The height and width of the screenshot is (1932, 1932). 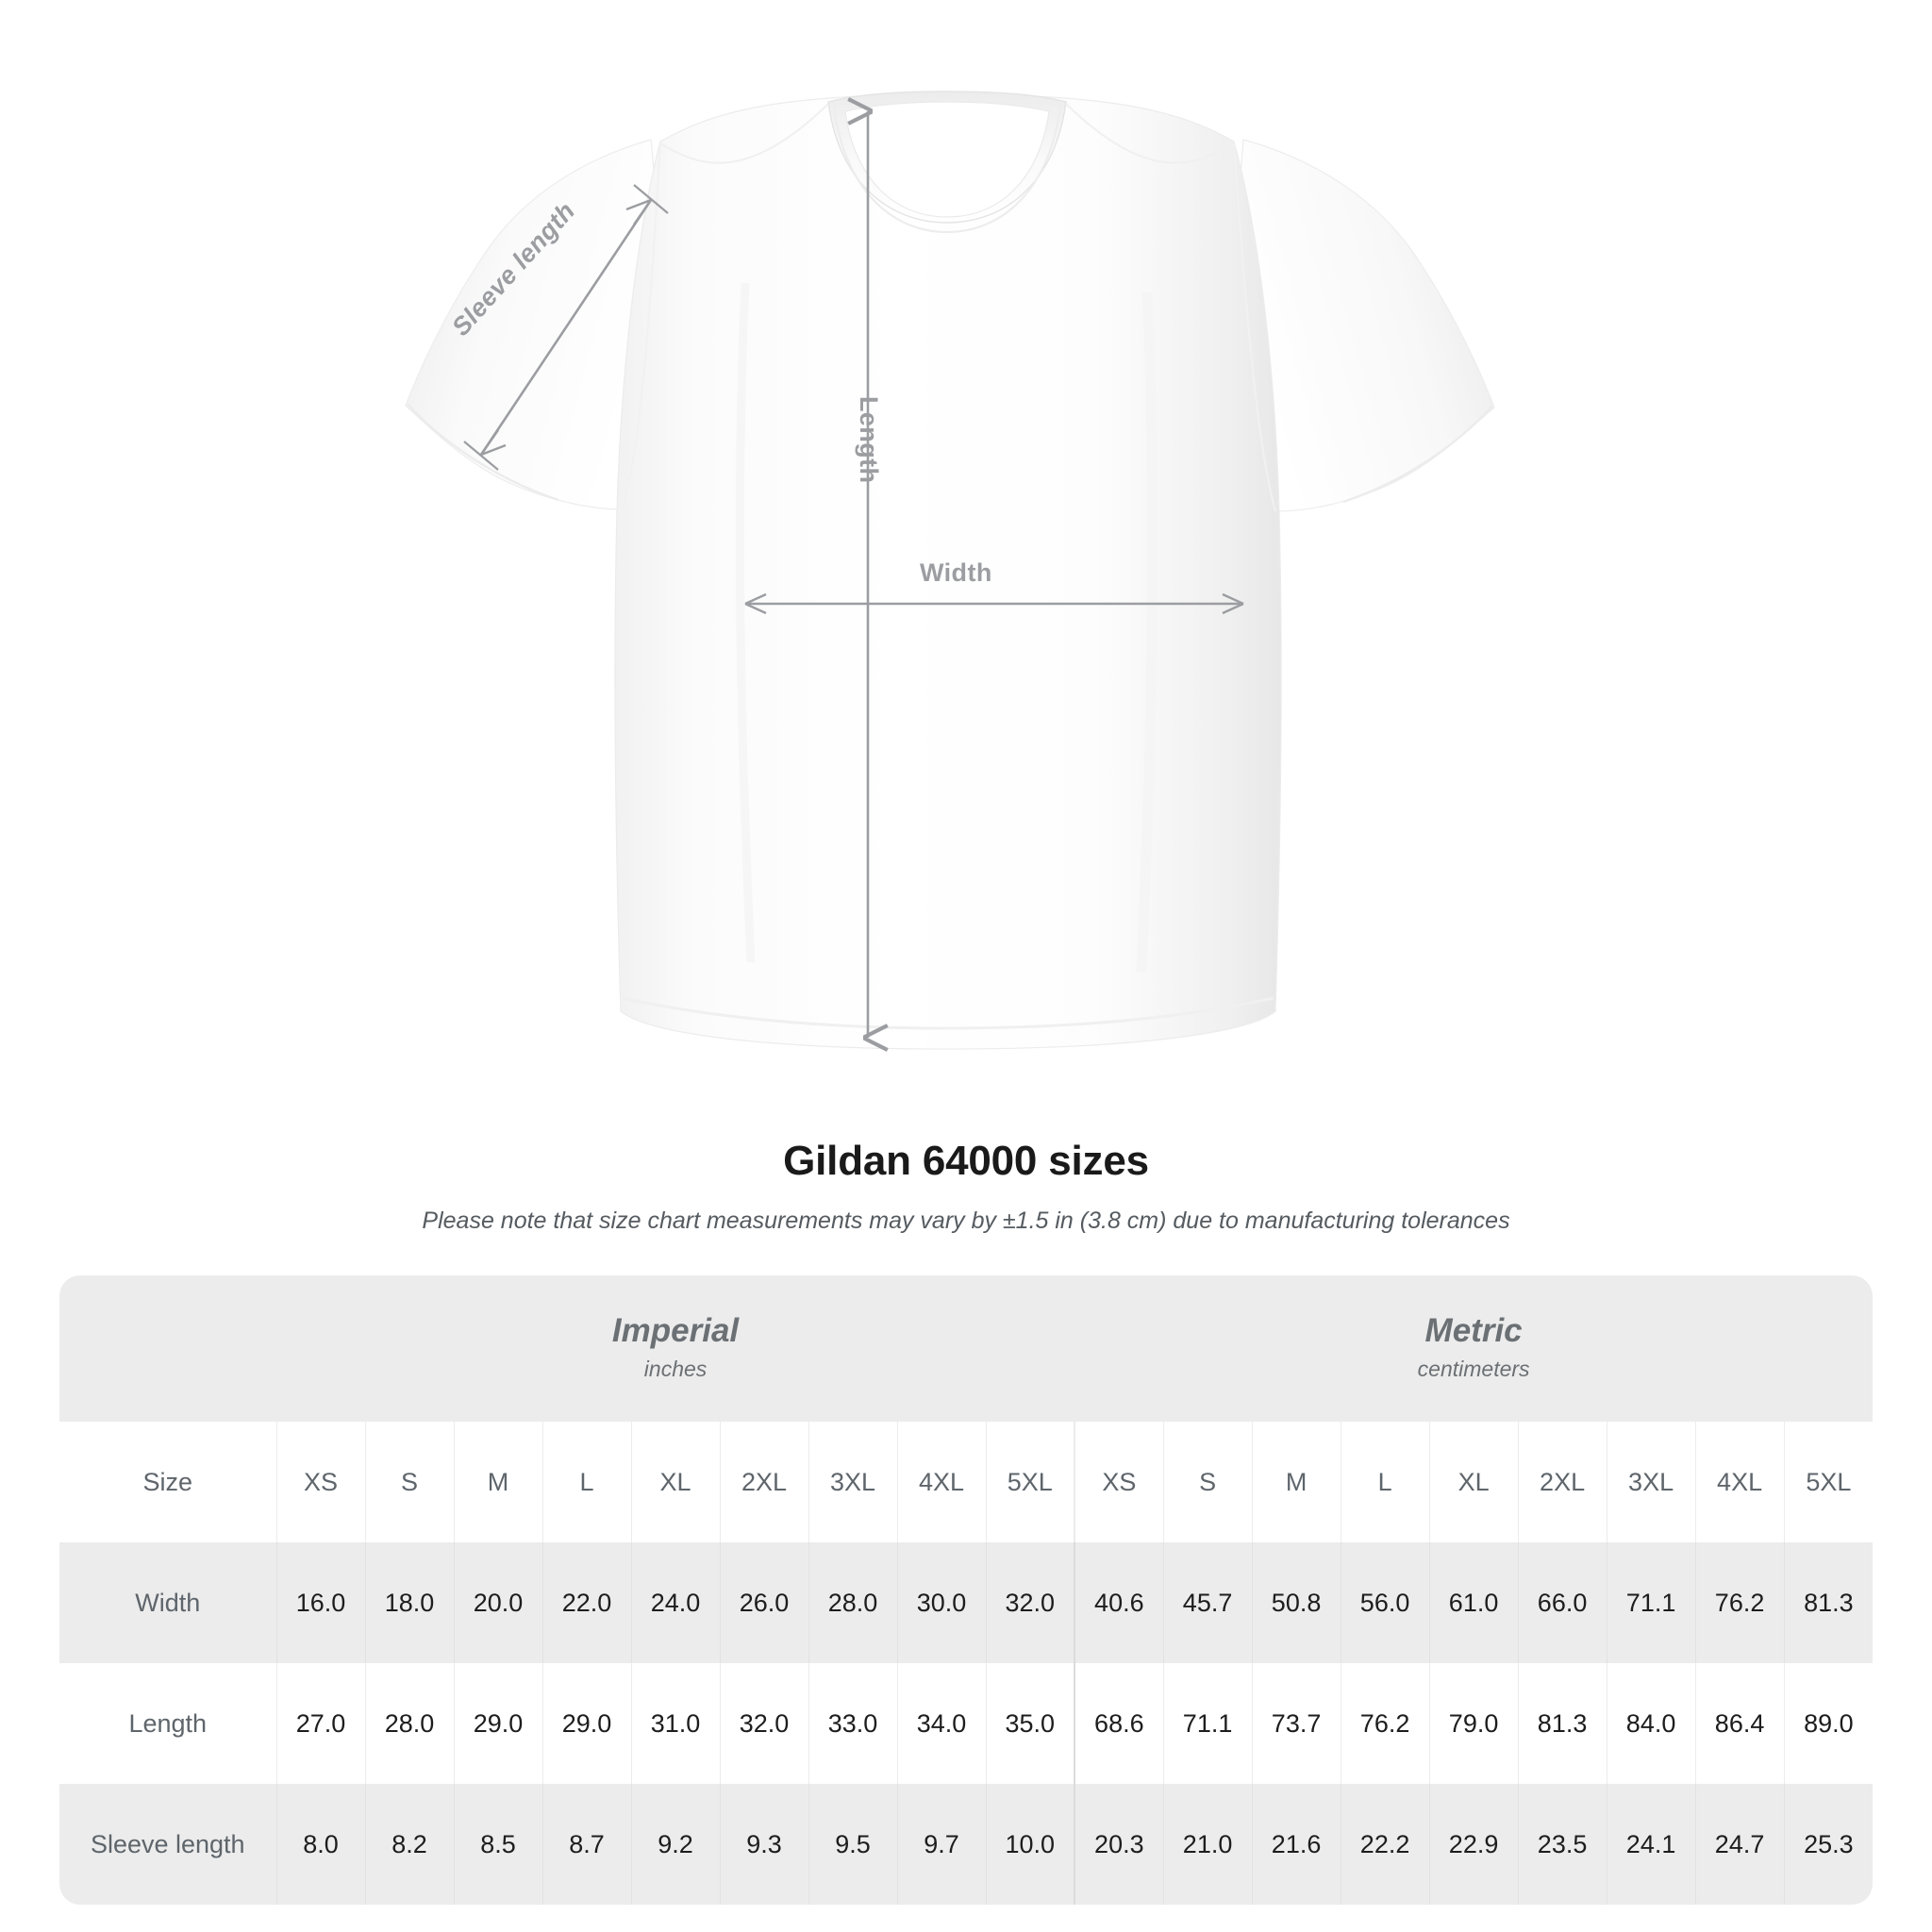 I want to click on cell-sleeve-imperial-8: 10.0, so click(x=1030, y=1844).